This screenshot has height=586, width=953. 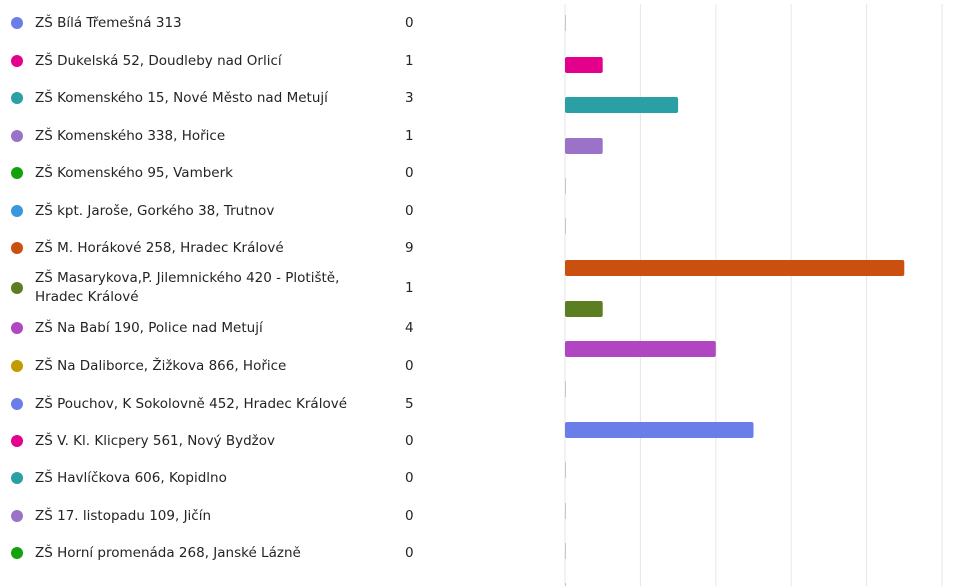 I want to click on legend-row: ZŠ Na Babí 190, Police nad Metují 4, so click(x=221, y=328).